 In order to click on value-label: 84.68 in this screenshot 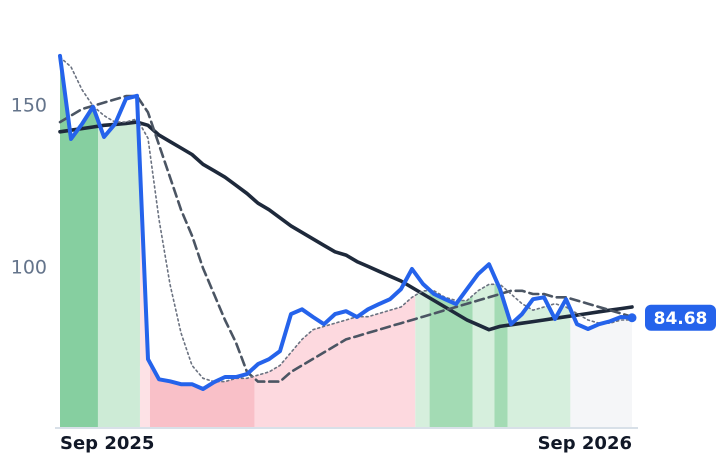, I will do `click(681, 319)`.